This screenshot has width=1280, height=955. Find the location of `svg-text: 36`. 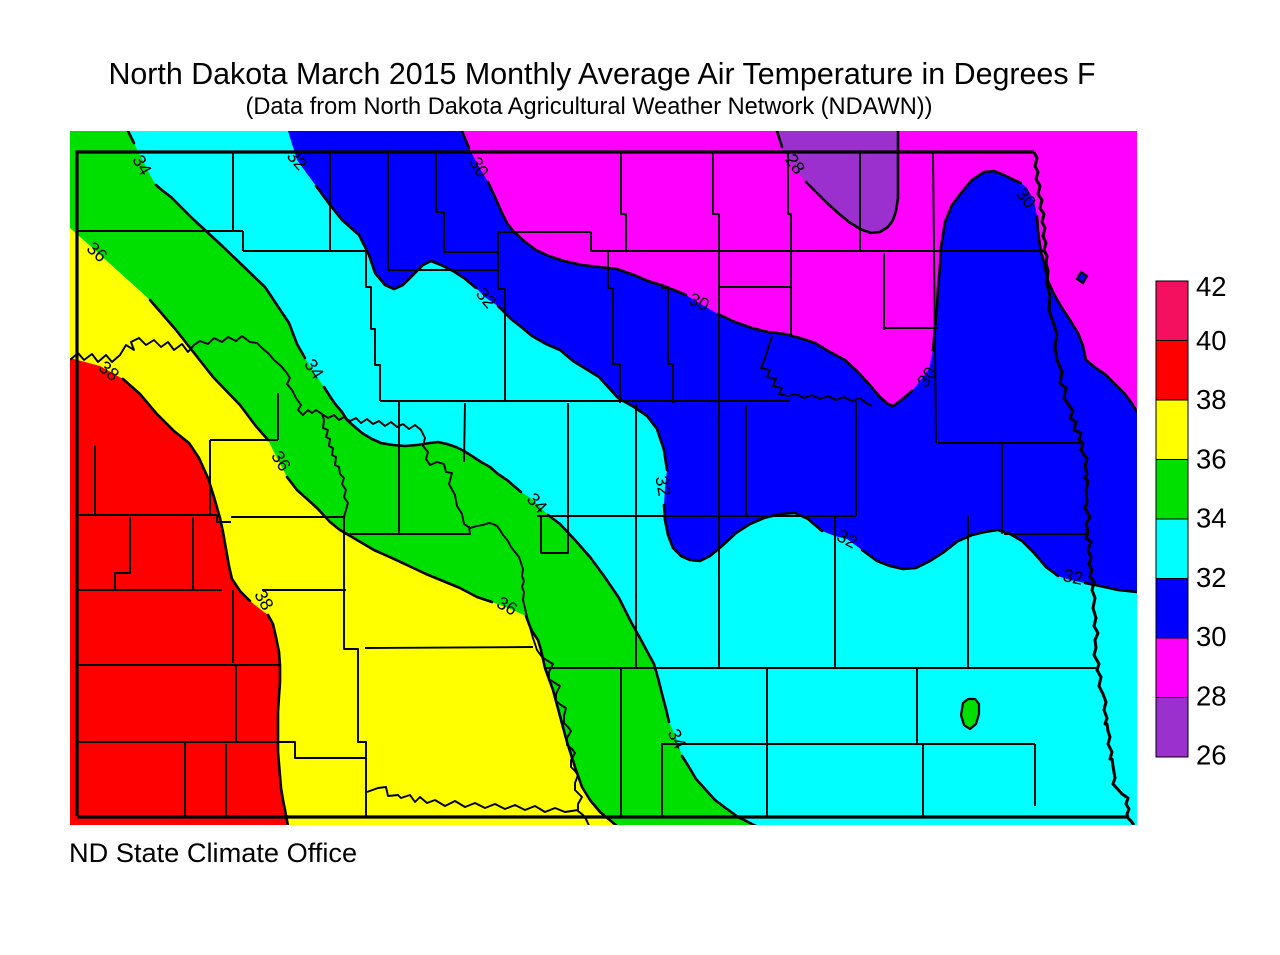

svg-text: 36 is located at coordinates (1211, 458).